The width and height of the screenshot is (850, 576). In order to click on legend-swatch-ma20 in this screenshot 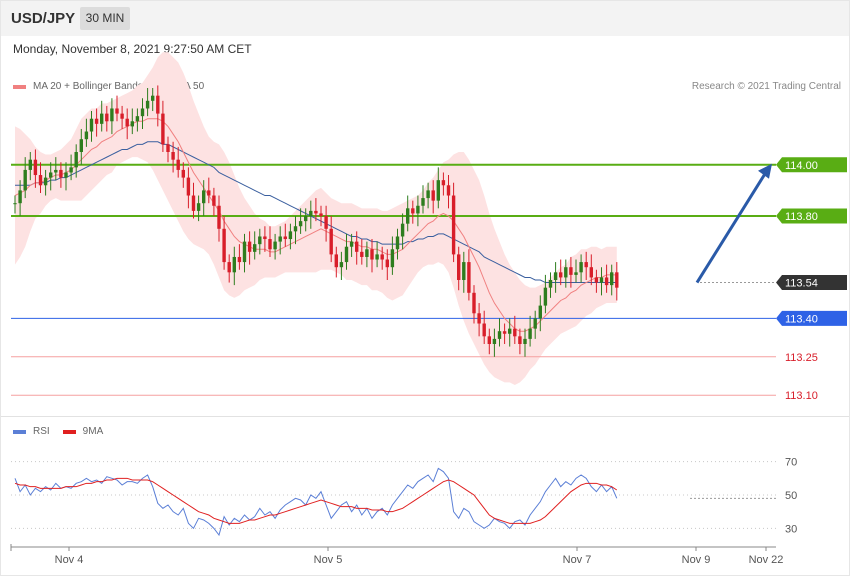, I will do `click(19, 86)`.